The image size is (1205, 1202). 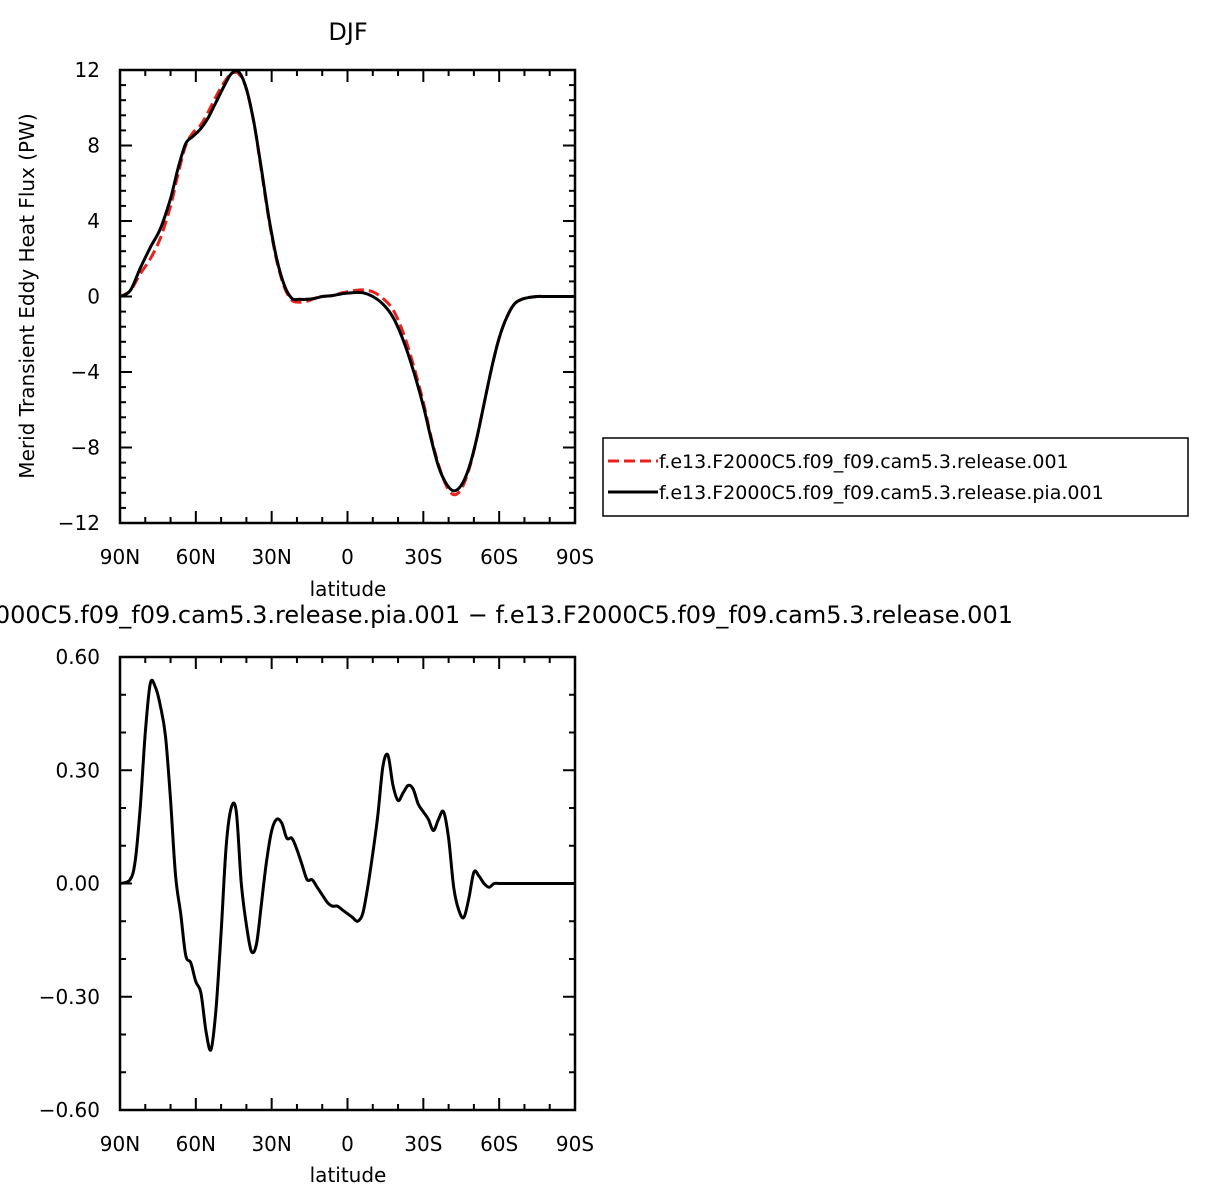 What do you see at coordinates (87, 70) in the screenshot?
I see `y-tick-label: 12` at bounding box center [87, 70].